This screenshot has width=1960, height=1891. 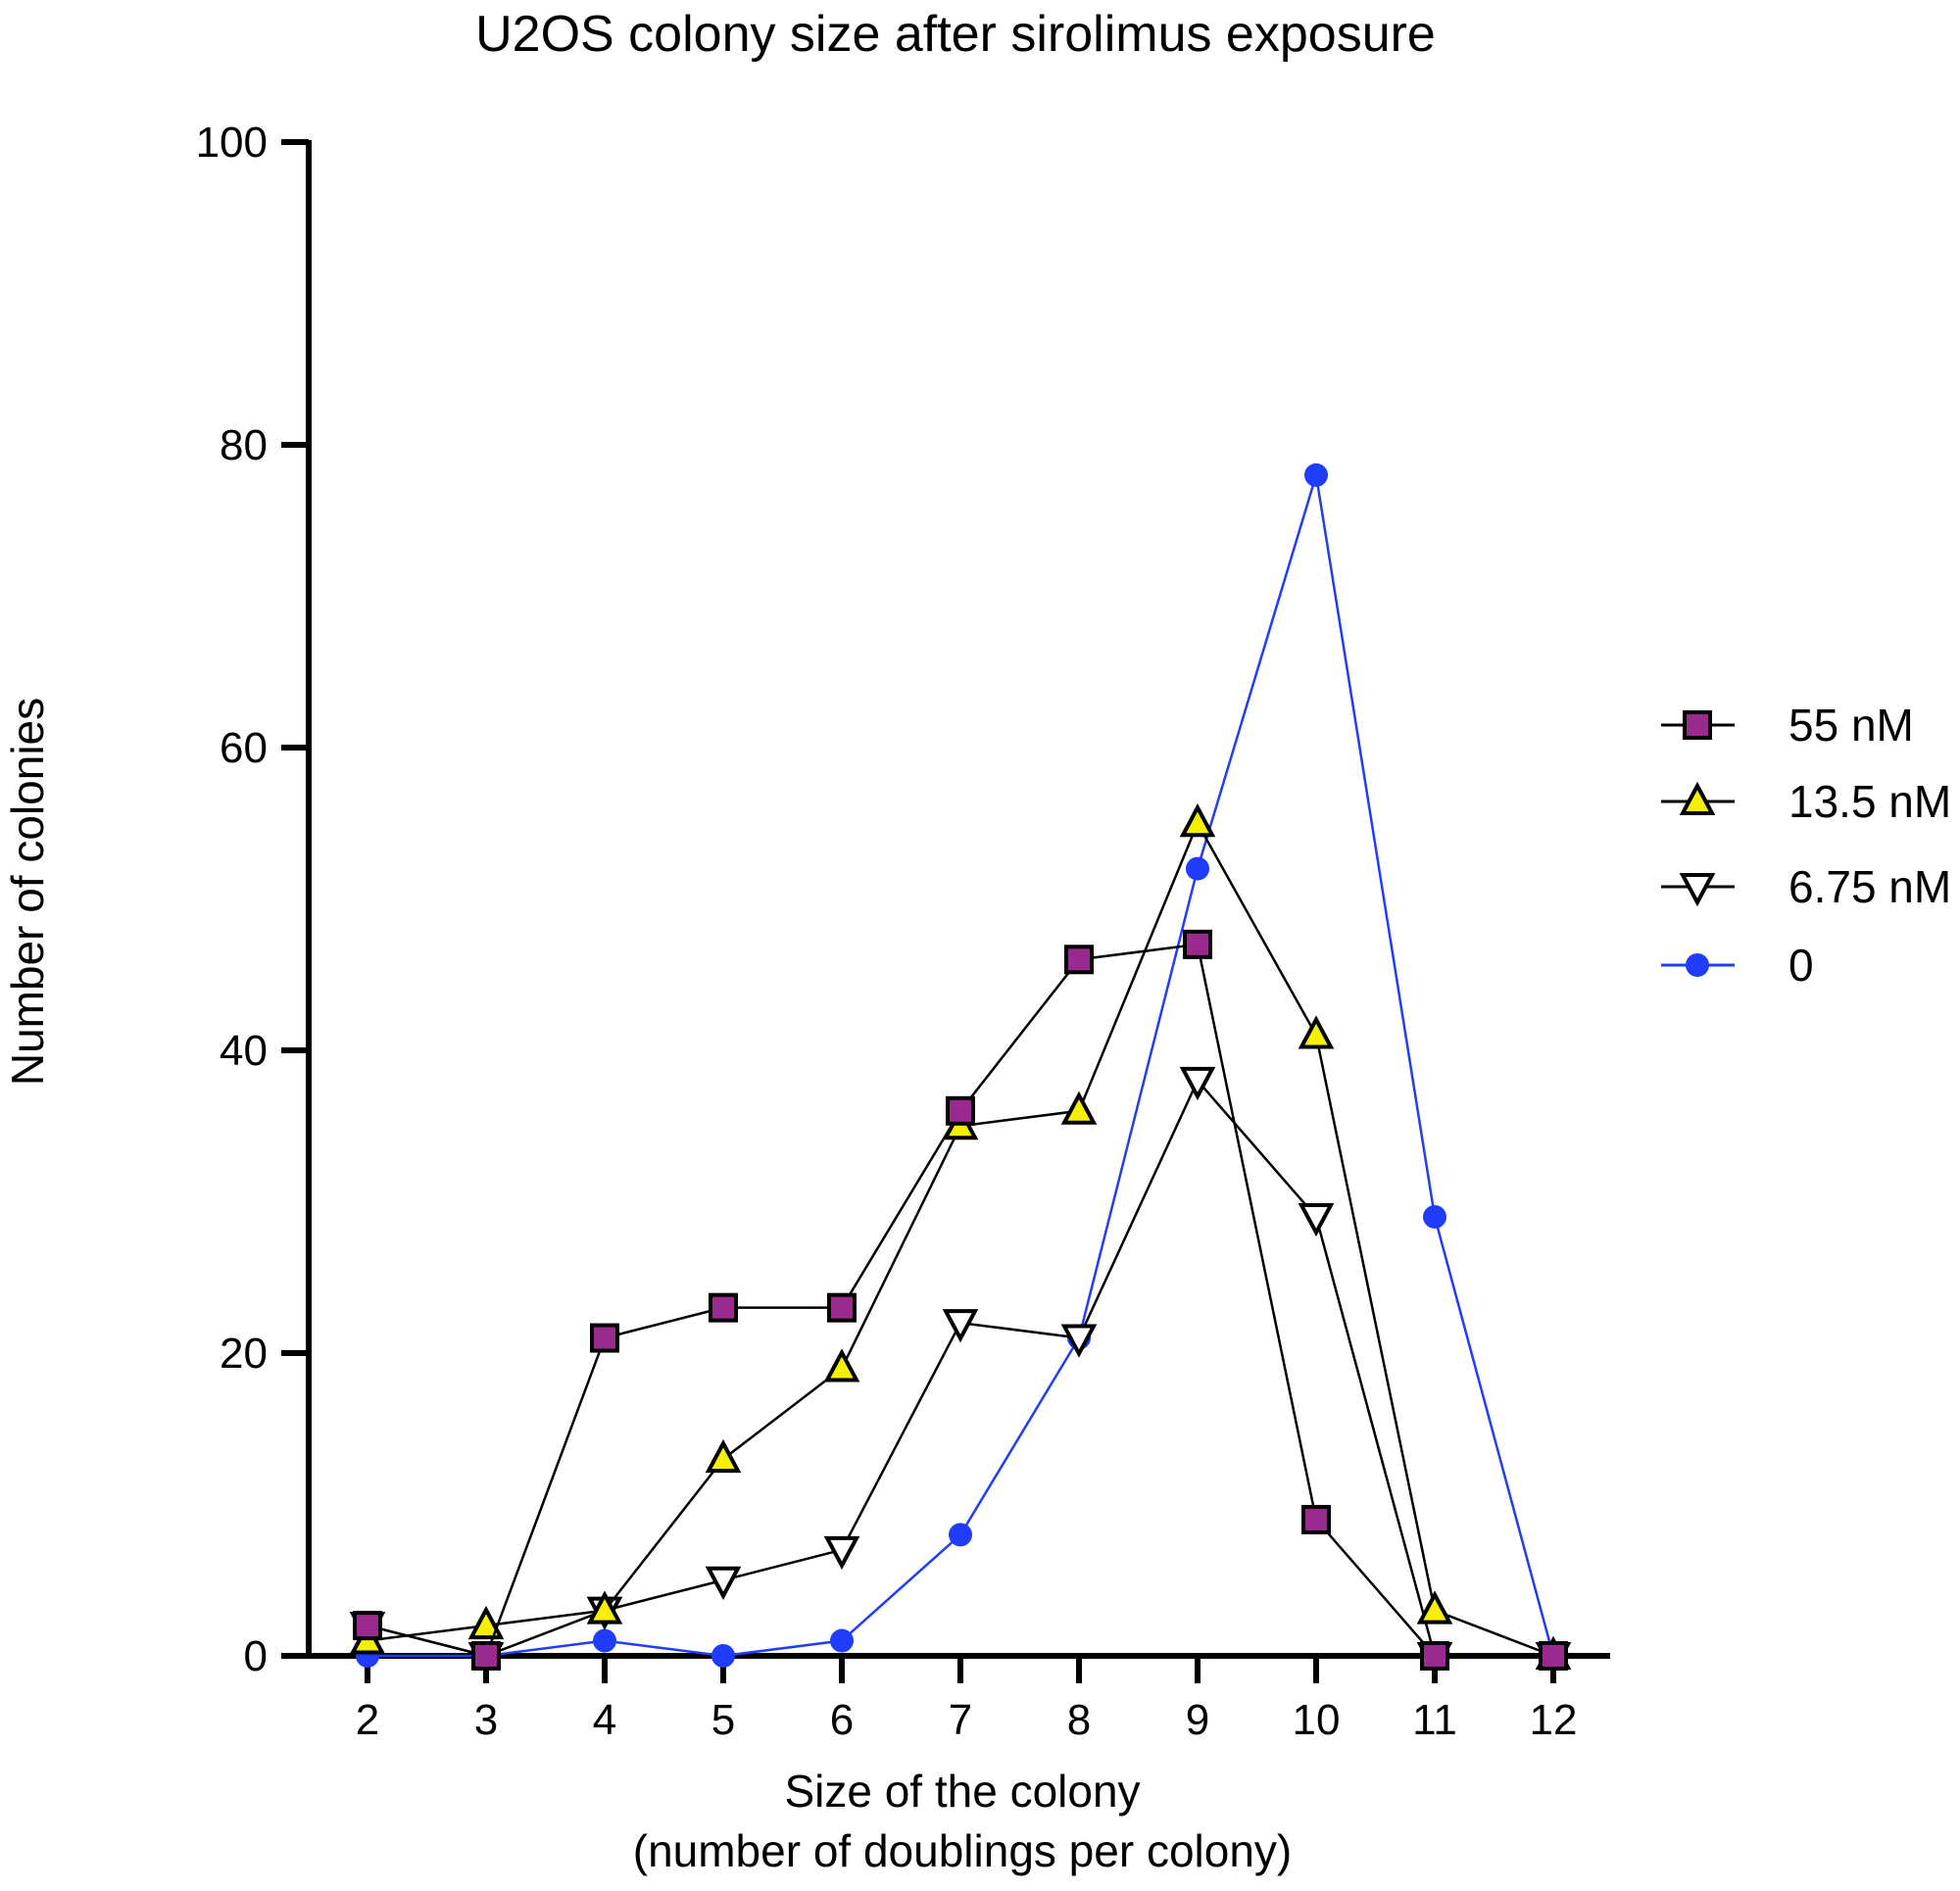 I want to click on legend-entry: 6.75 nM, so click(x=1806, y=887).